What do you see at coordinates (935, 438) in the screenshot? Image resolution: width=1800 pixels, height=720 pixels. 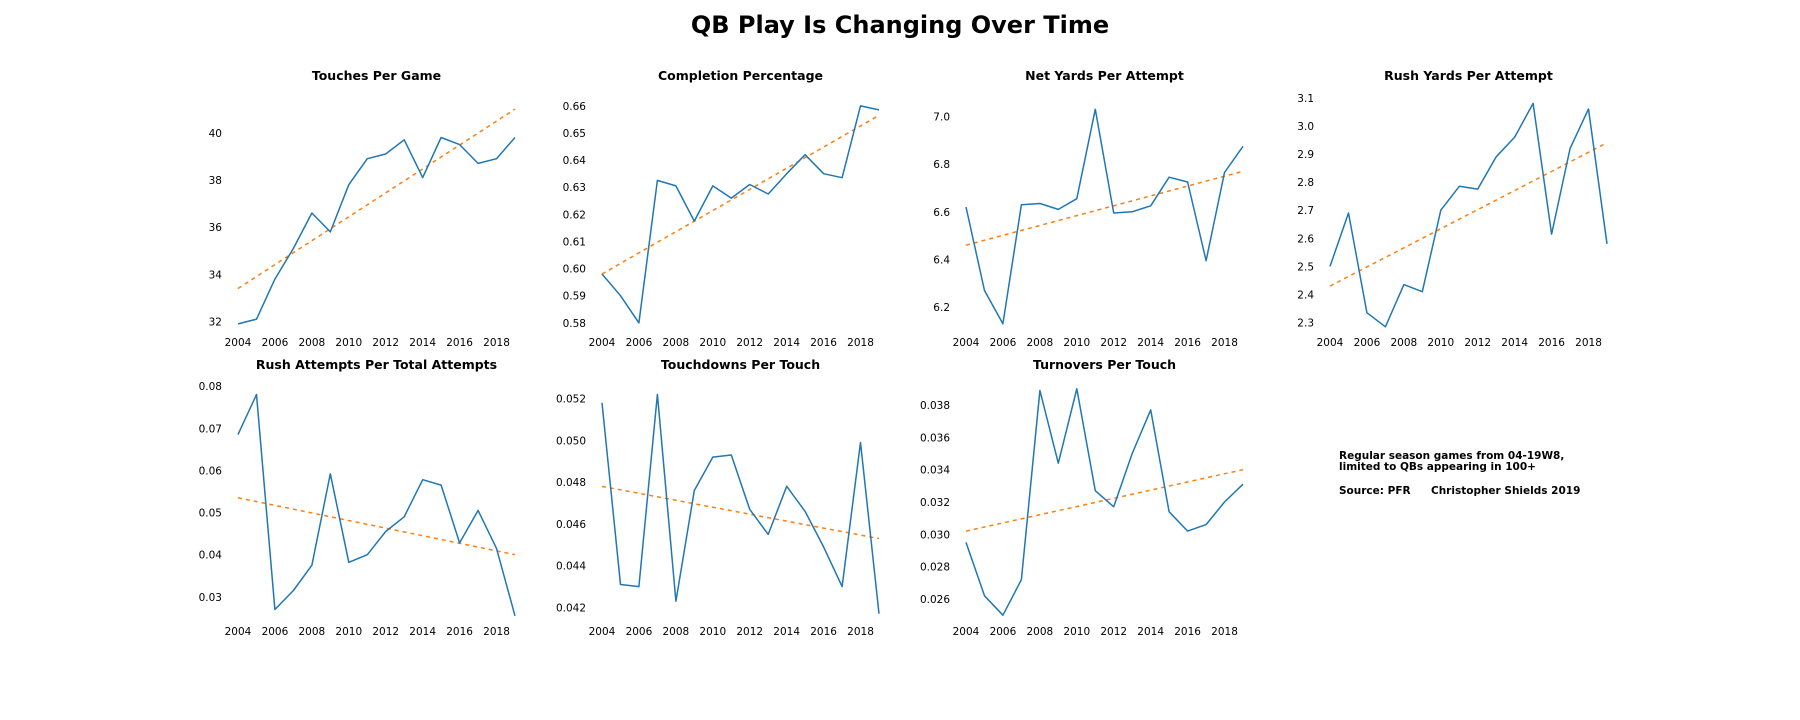 I see `y-tick-label: 0.036` at bounding box center [935, 438].